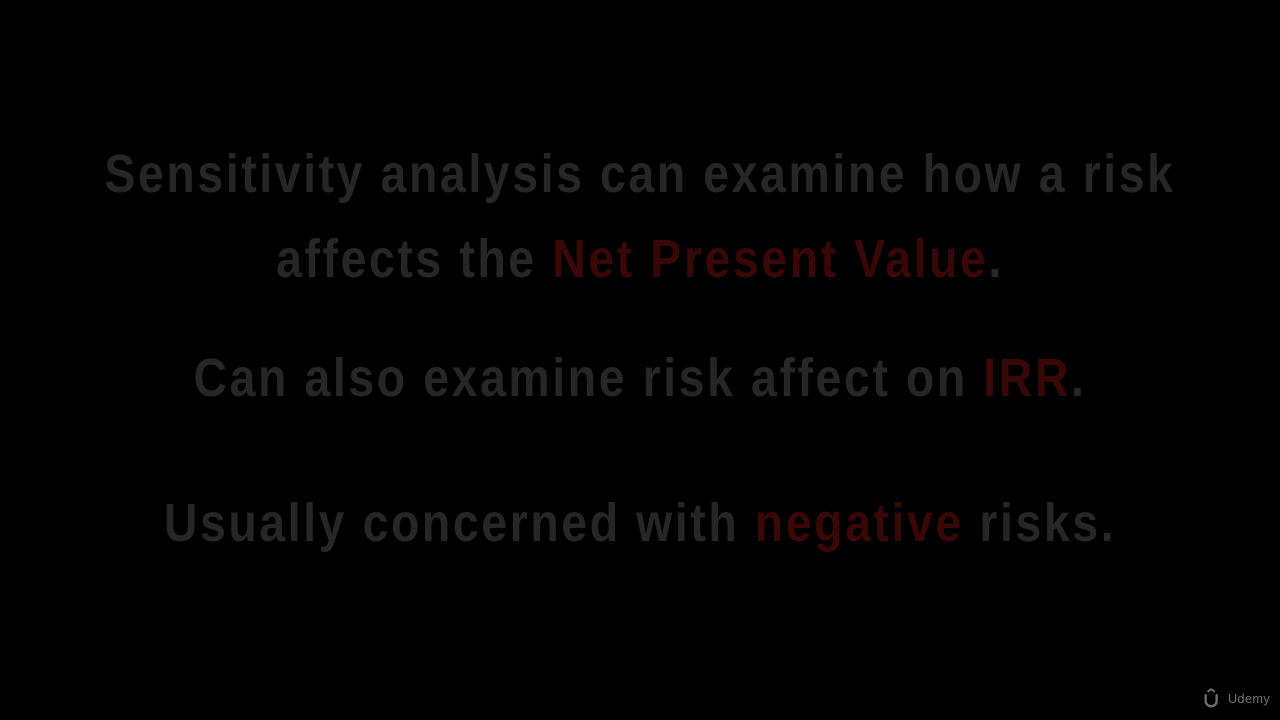 The height and width of the screenshot is (720, 1280). Describe the element at coordinates (859, 523) in the screenshot. I see `highlight-negative: negative` at that location.